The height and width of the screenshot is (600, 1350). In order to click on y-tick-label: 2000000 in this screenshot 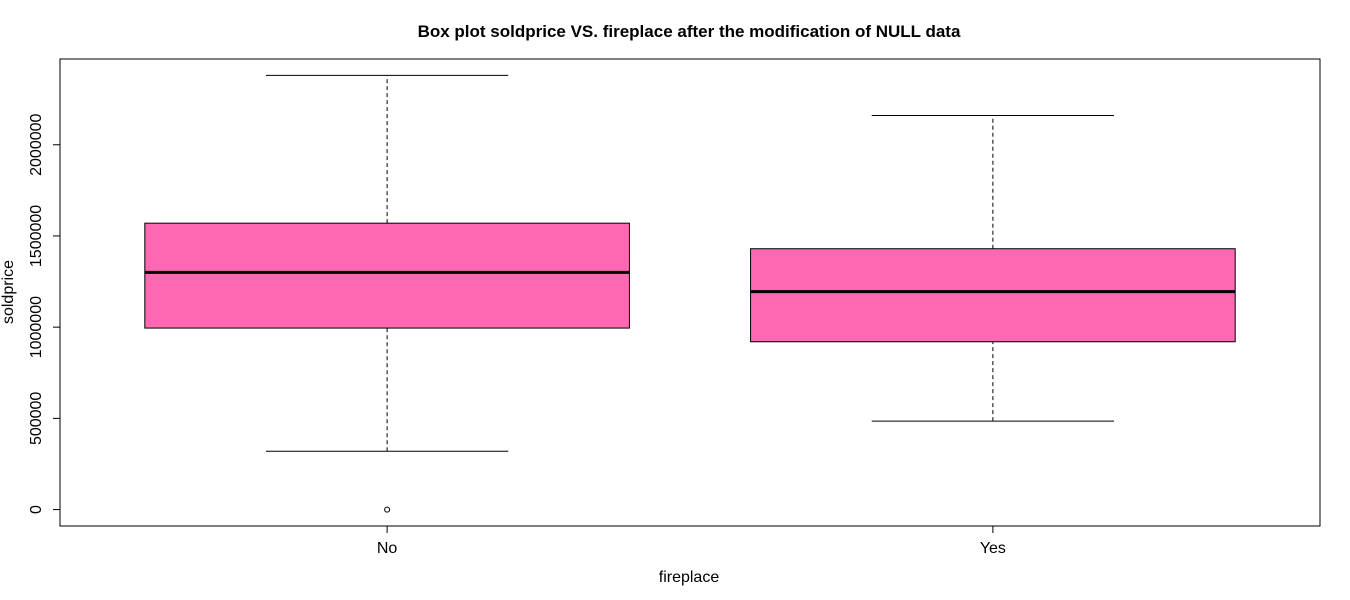, I will do `click(36, 144)`.